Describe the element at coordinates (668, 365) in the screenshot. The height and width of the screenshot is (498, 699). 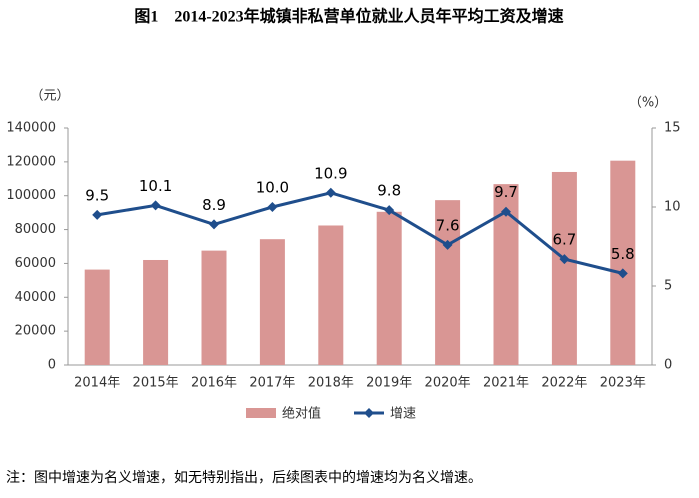
I see `y2-tick-label: 0` at that location.